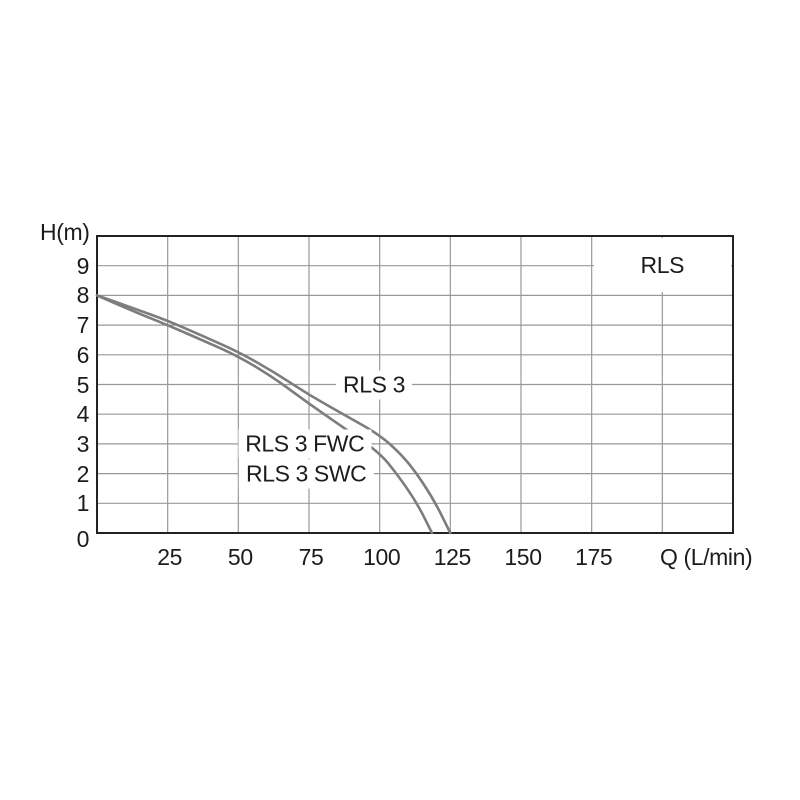 Image resolution: width=800 pixels, height=800 pixels. I want to click on y-tick-label: 6, so click(83, 354).